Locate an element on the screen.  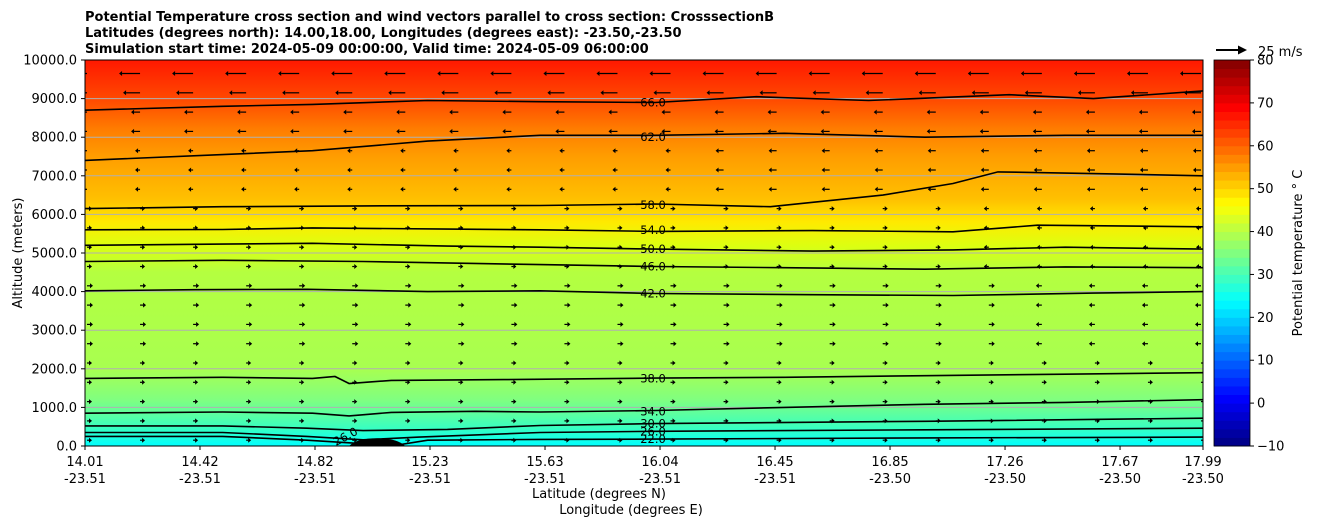
contour-label: 26.0 is located at coordinates (653, 431).